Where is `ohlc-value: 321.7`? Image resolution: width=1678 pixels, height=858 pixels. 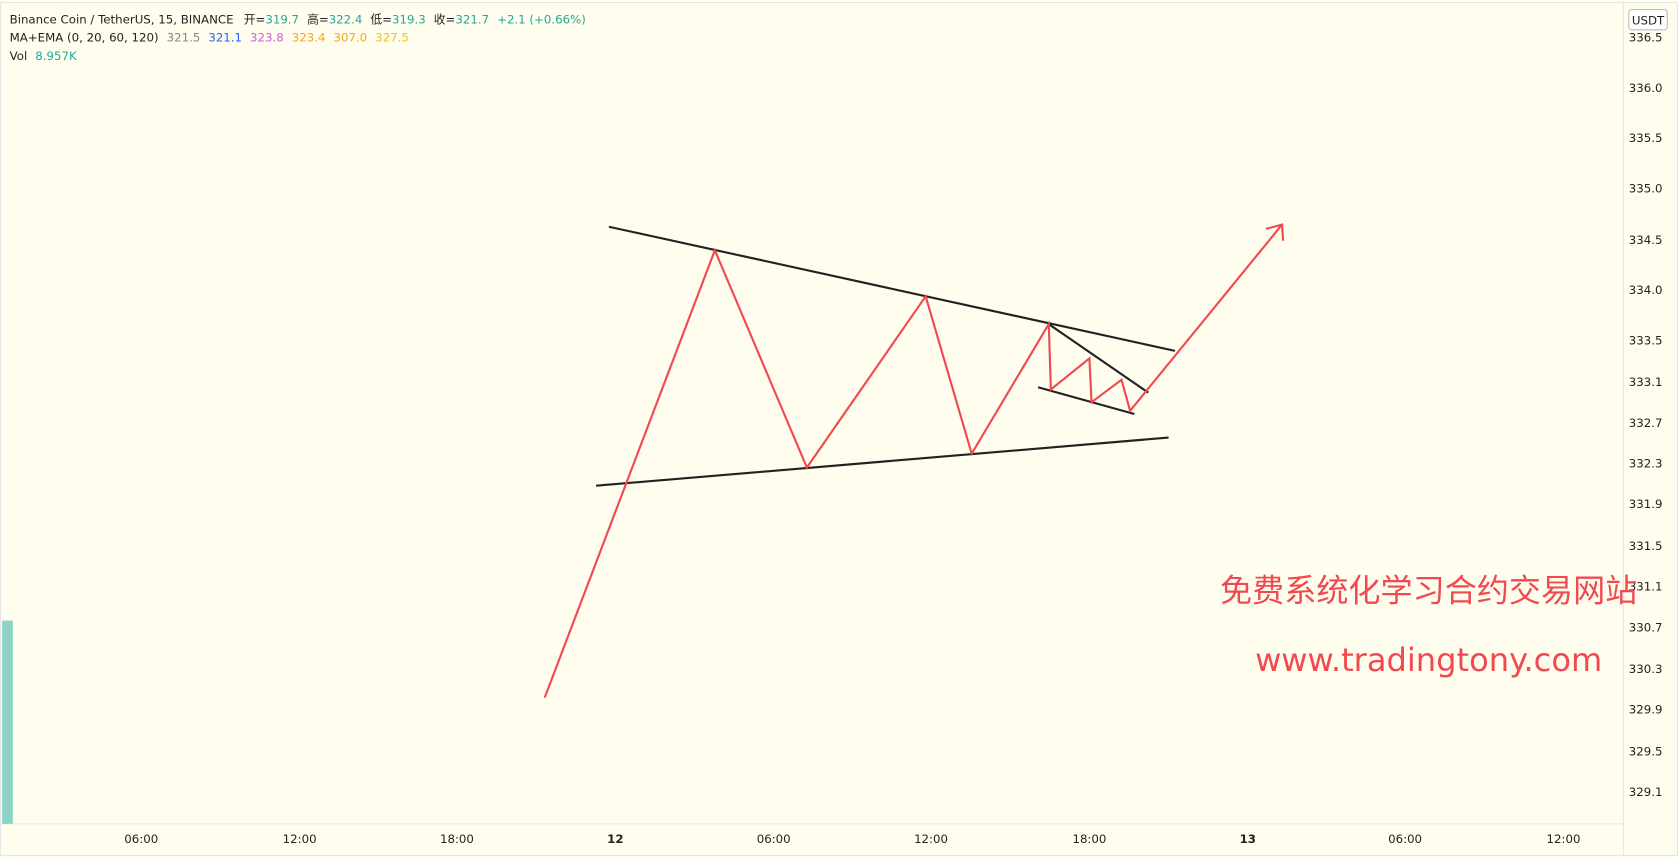 ohlc-value: 321.7 is located at coordinates (472, 19).